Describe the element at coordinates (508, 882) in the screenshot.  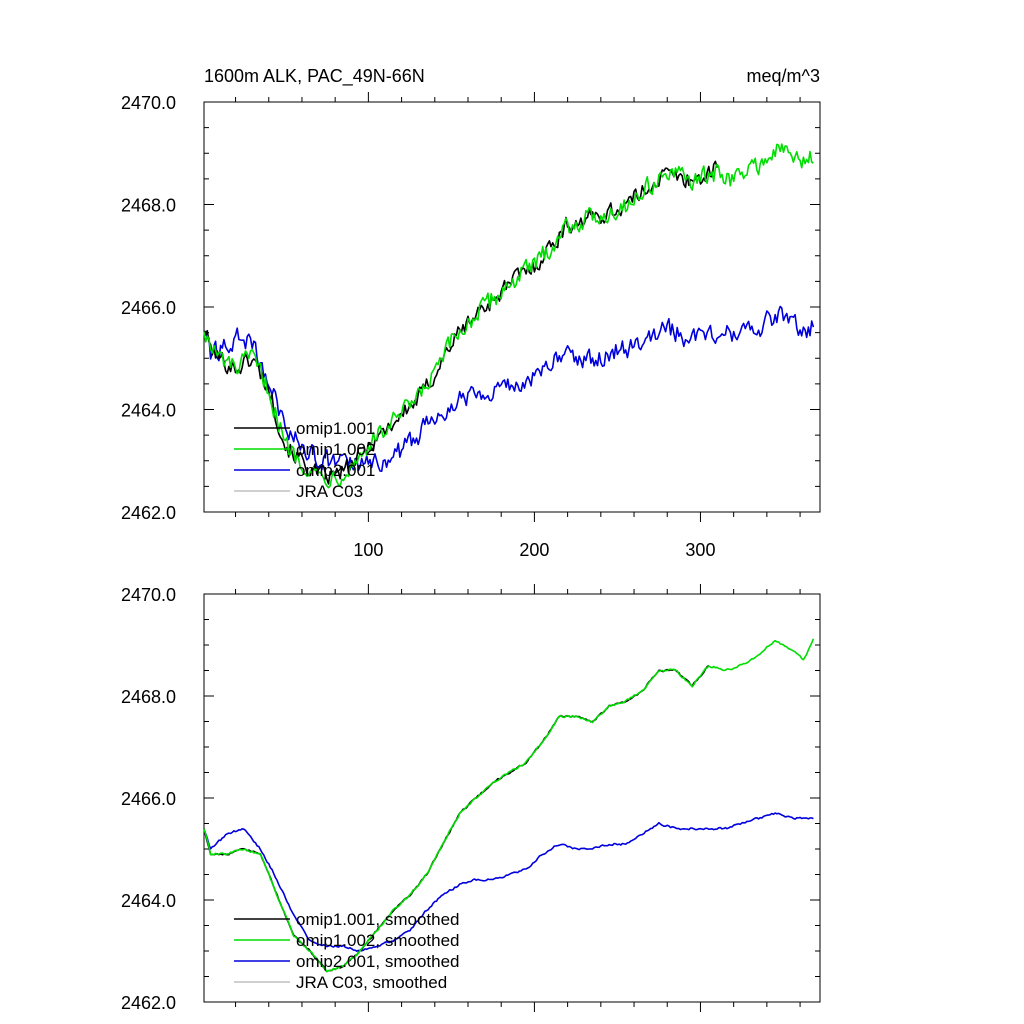
I see `series-line-omip2-001-smoothed` at that location.